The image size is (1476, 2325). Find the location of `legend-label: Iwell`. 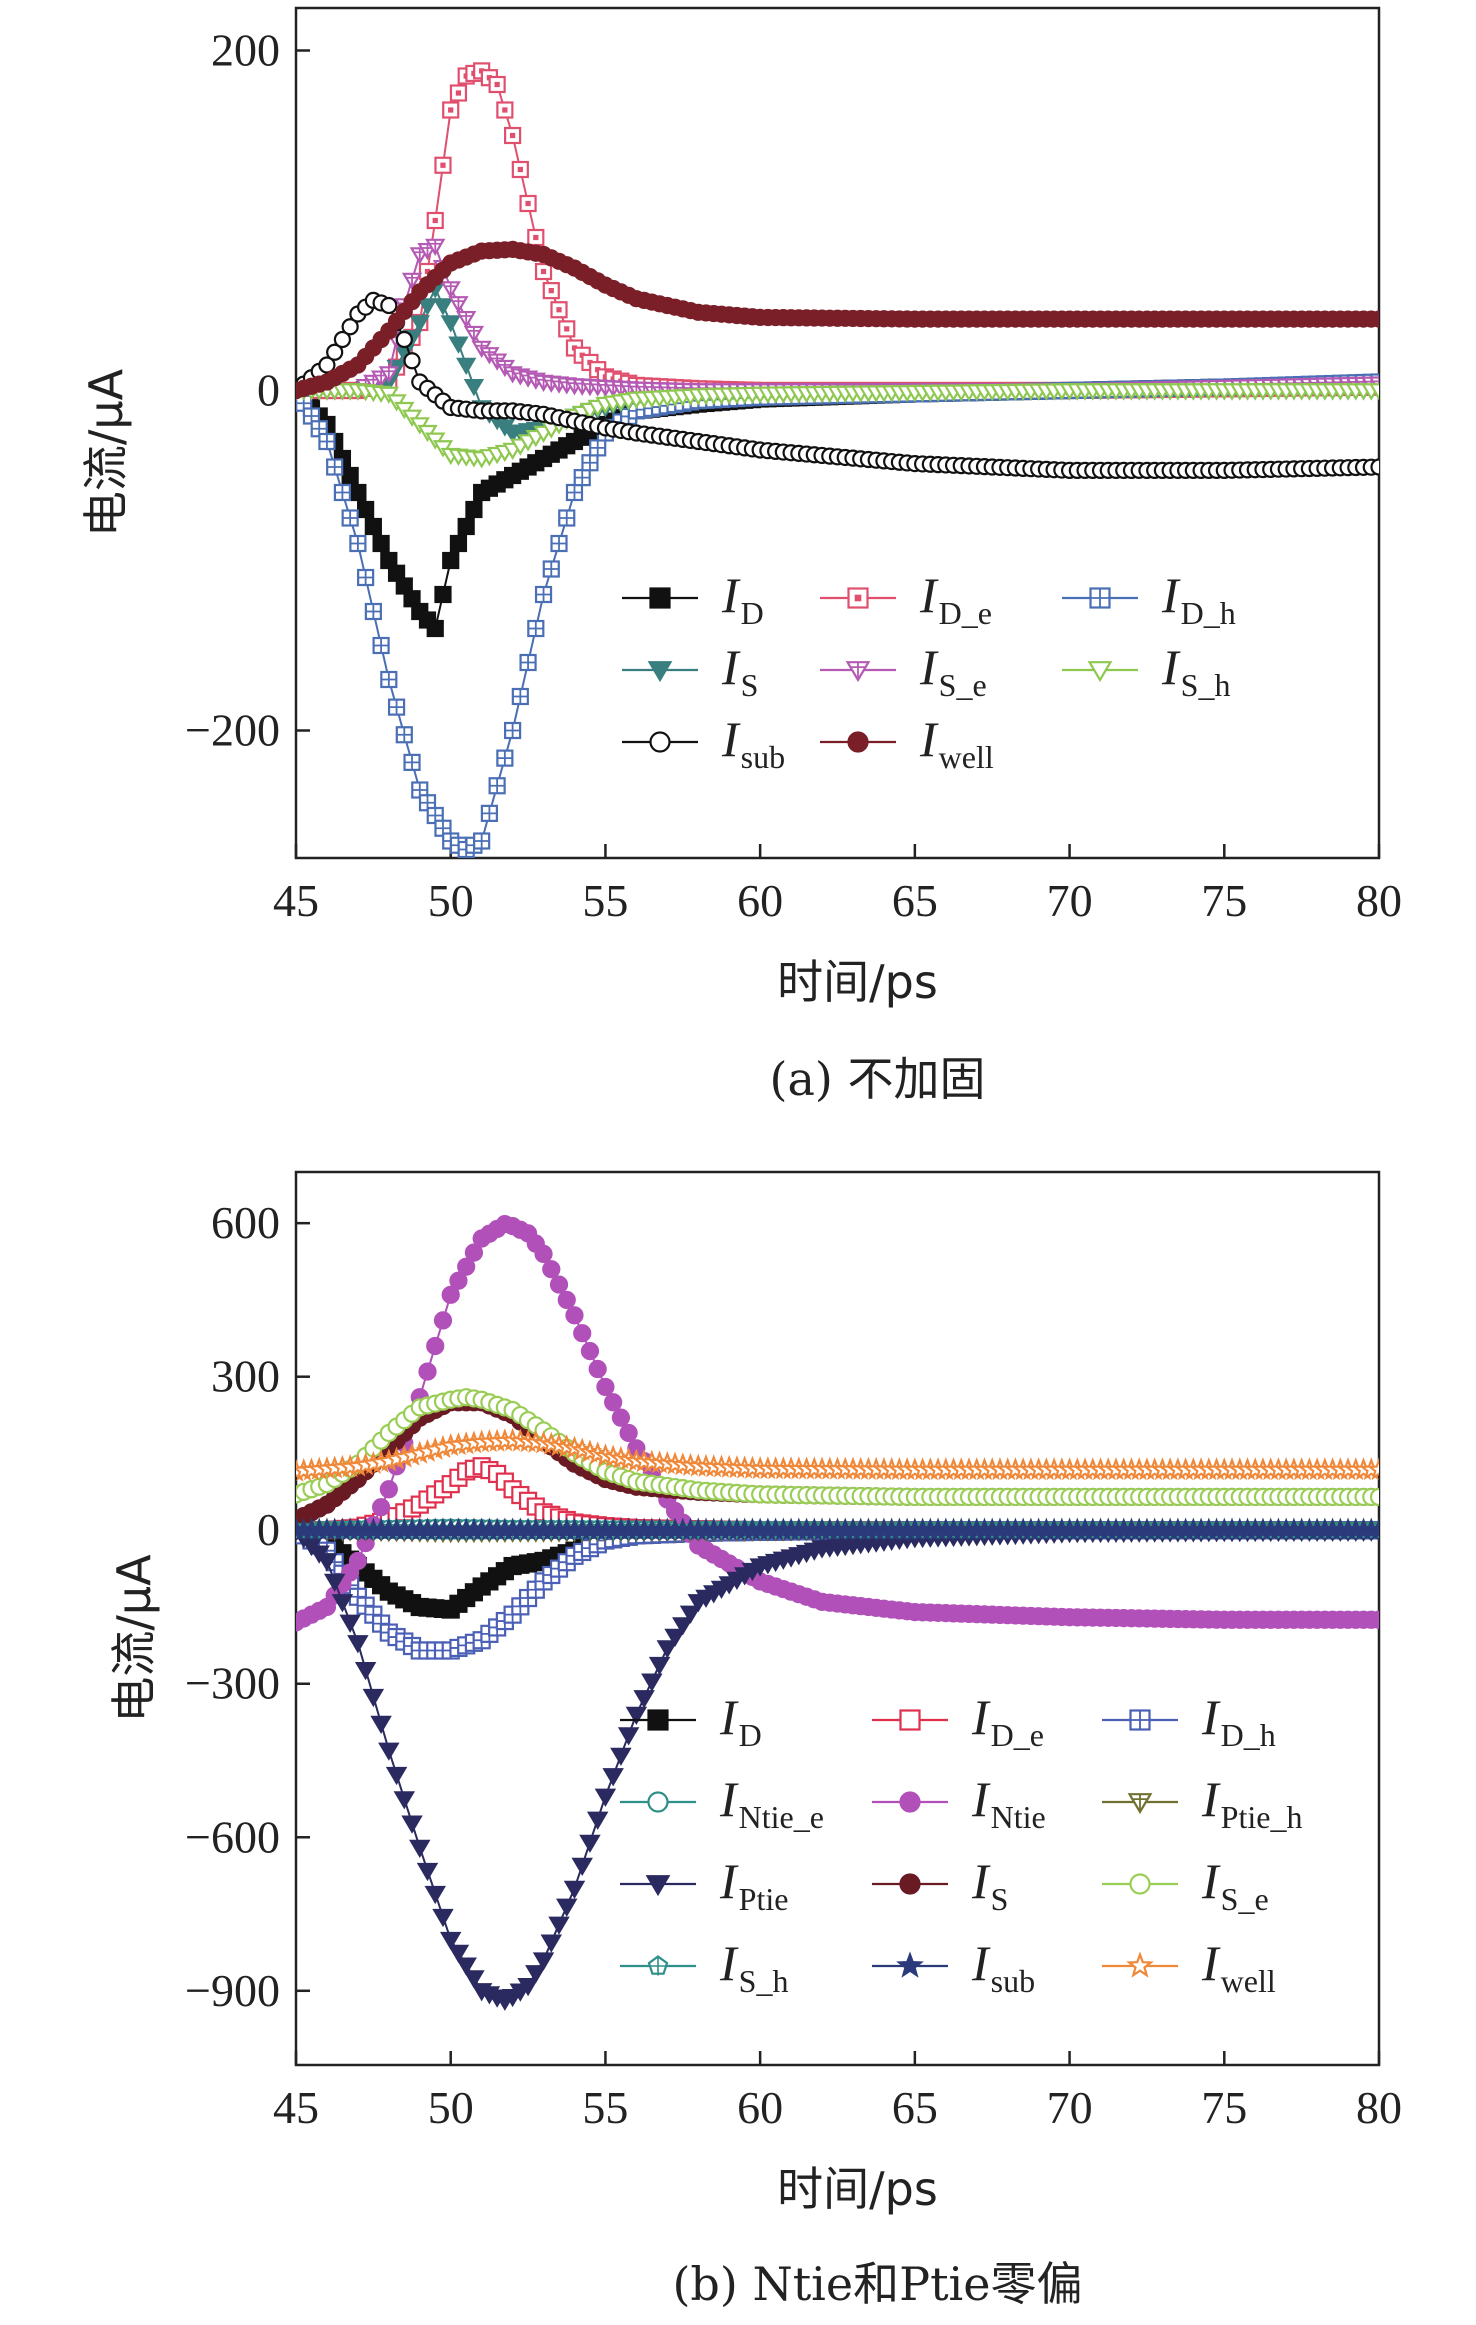

legend-label: Iwell is located at coordinates (956, 743).